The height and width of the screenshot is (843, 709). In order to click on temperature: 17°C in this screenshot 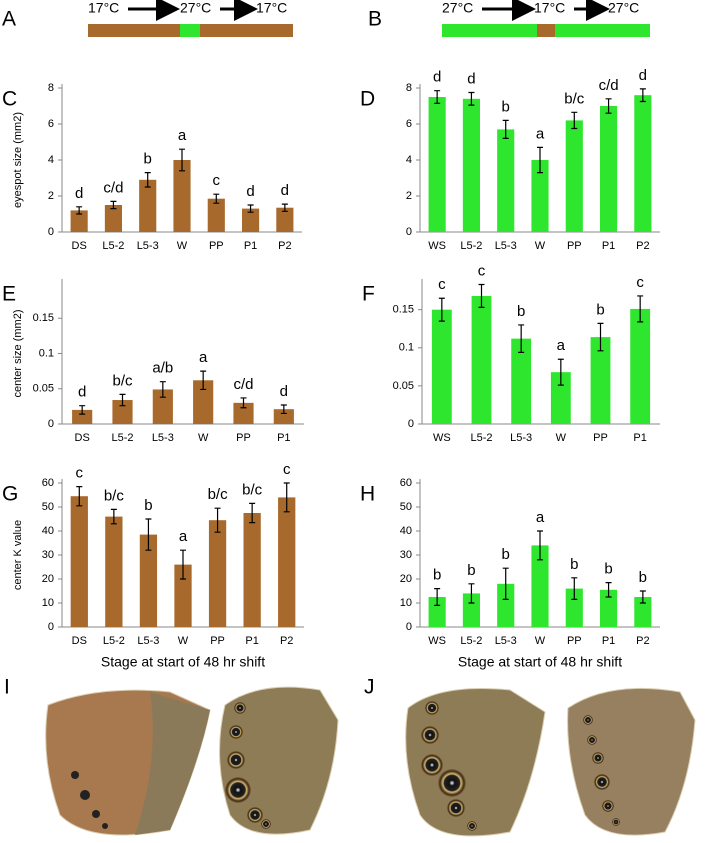, I will do `click(271, 8)`.